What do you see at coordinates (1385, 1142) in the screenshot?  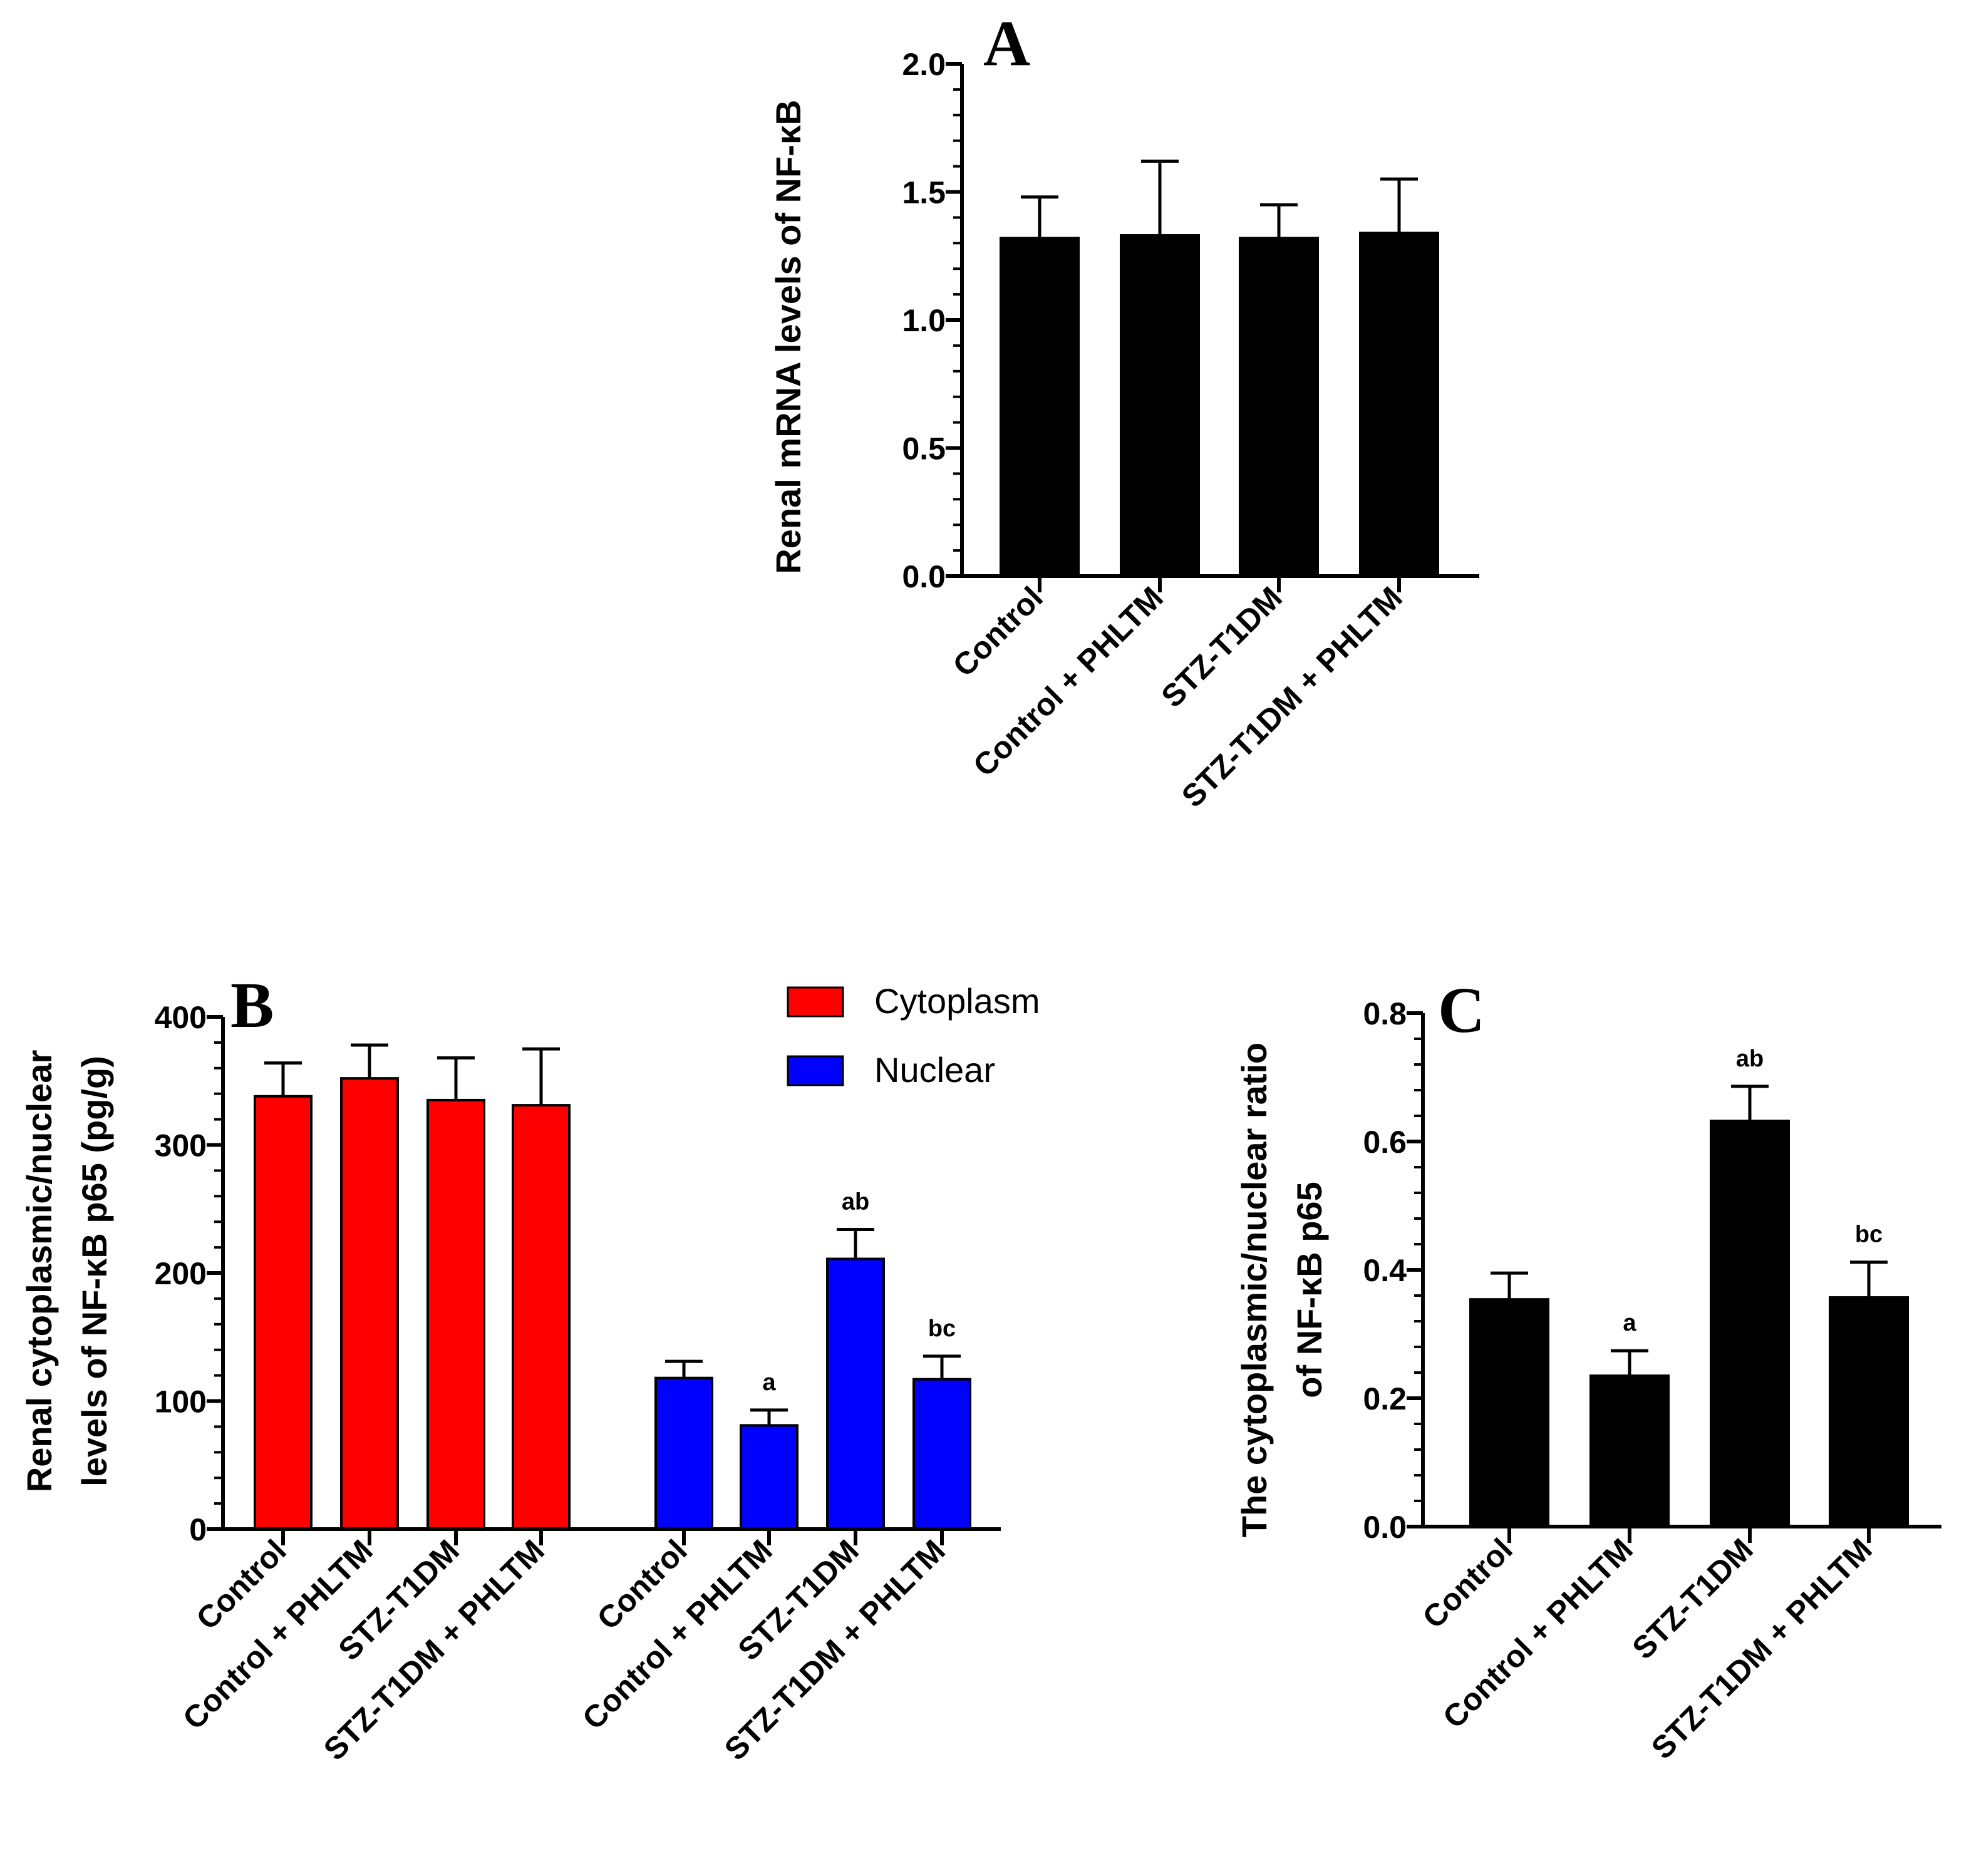 I see `panel-c-y-tick-label: 0.6` at bounding box center [1385, 1142].